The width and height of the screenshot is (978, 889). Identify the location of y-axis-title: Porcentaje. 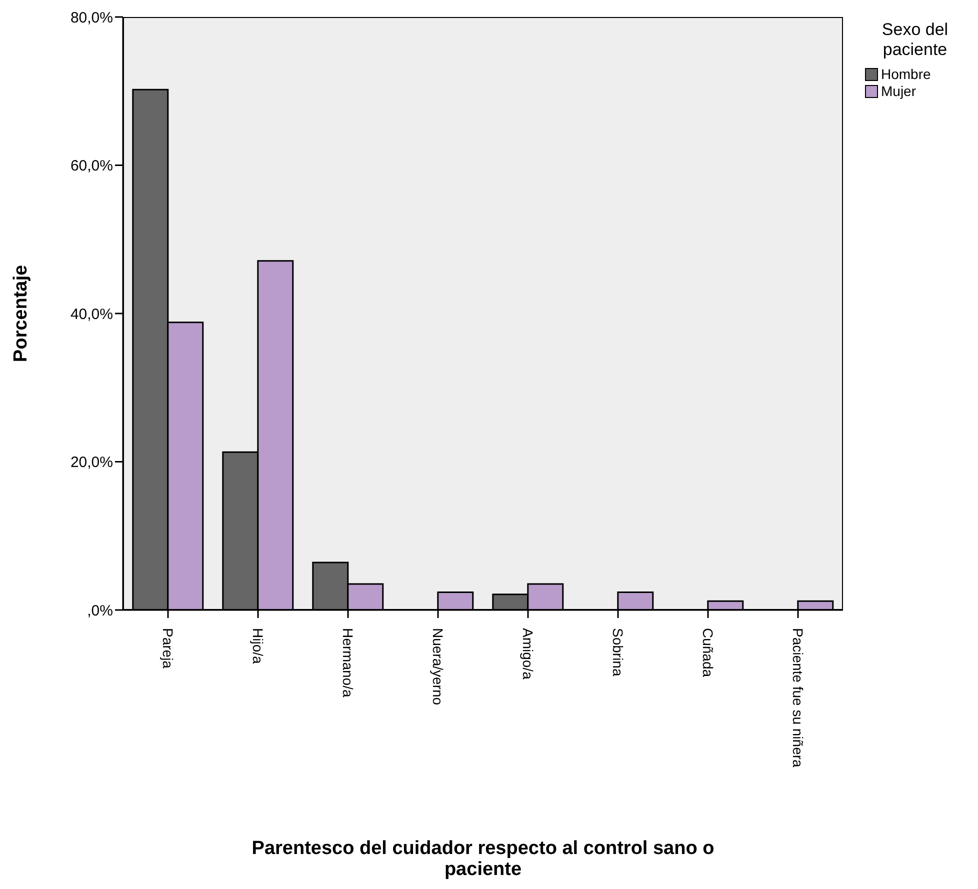
(21, 313).